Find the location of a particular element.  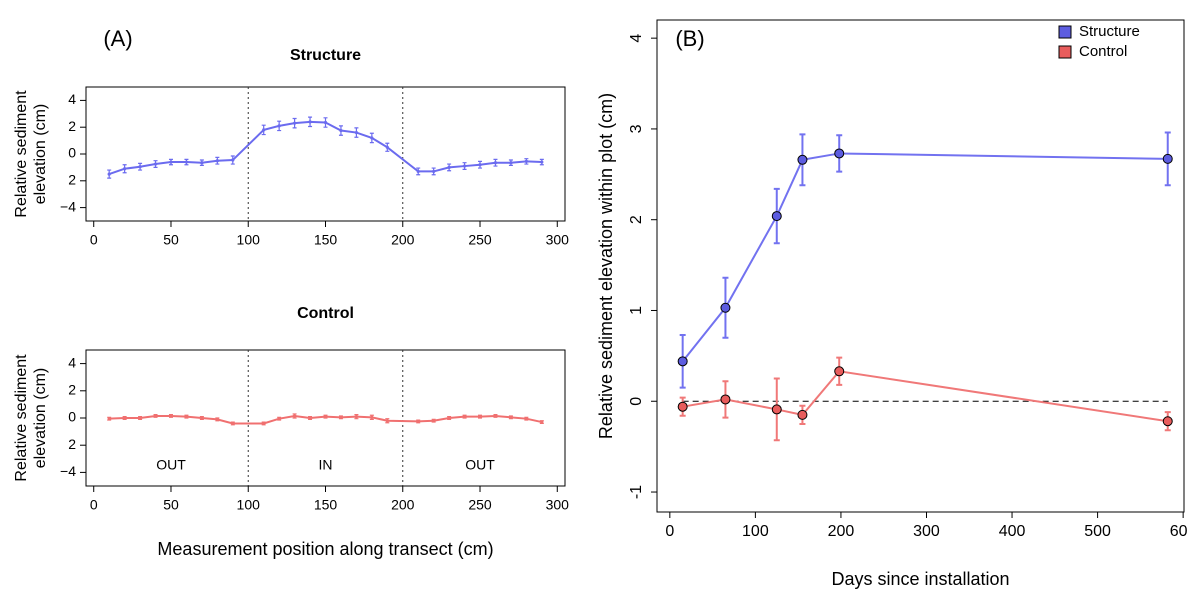

plot-frame is located at coordinates (325, 154).